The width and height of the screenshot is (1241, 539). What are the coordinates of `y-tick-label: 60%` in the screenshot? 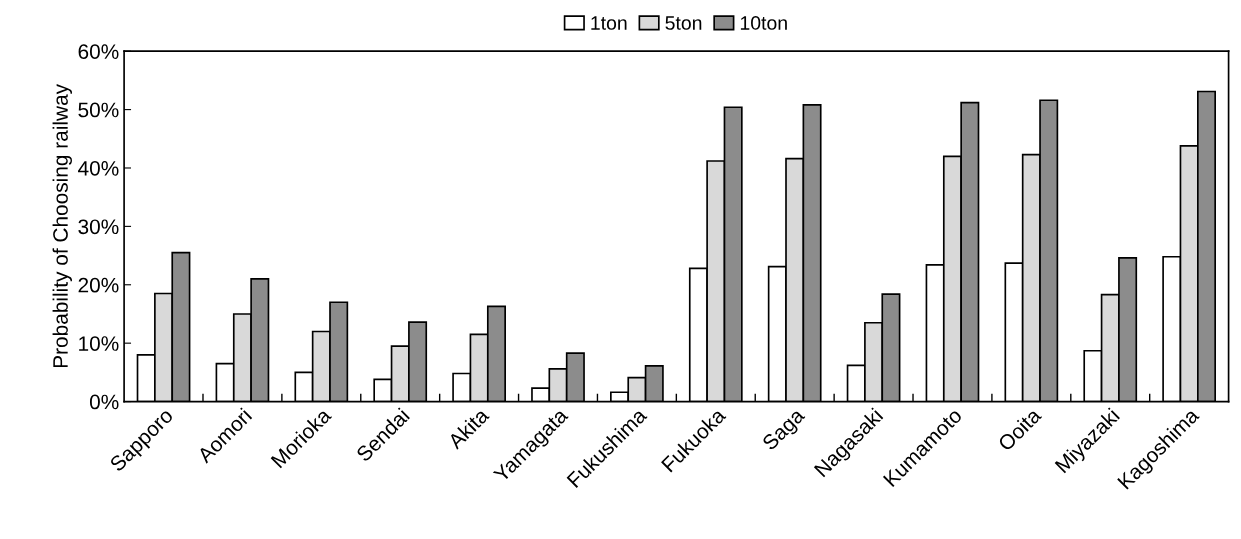 It's located at (98, 51).